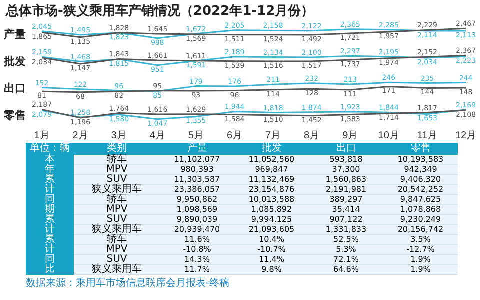  What do you see at coordinates (197, 169) in the screenshot?
I see `text: 980,393` at bounding box center [197, 169].